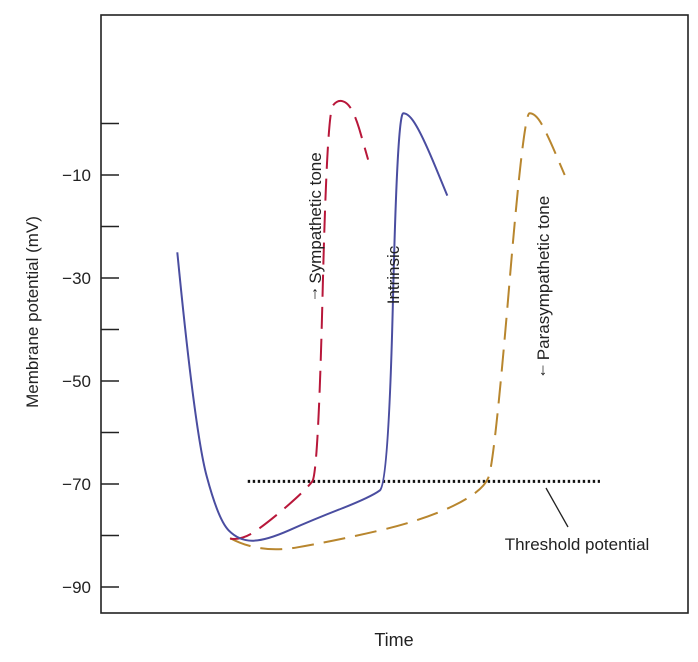 The width and height of the screenshot is (698, 662). Describe the element at coordinates (299, 319) in the screenshot. I see `series-line-sympathetic-tone` at that location.